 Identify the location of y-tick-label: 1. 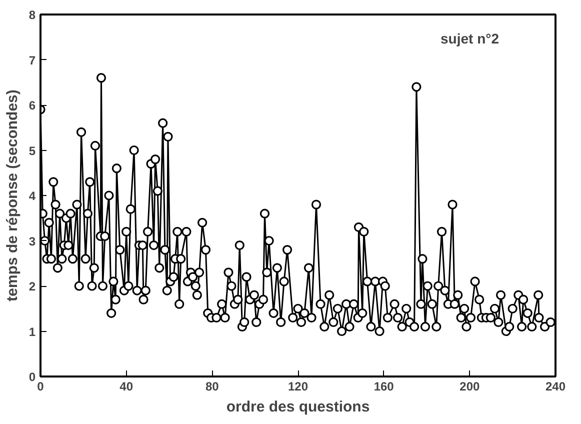
(32, 331).